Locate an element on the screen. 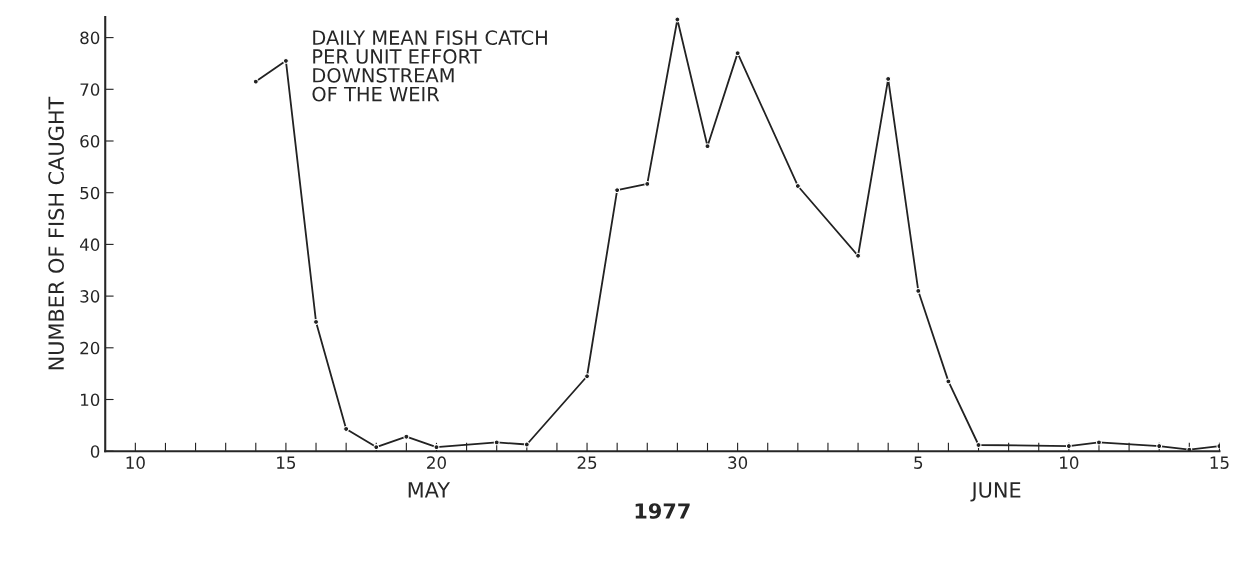 The width and height of the screenshot is (1238, 564). text: JUNE is located at coordinates (995, 492).